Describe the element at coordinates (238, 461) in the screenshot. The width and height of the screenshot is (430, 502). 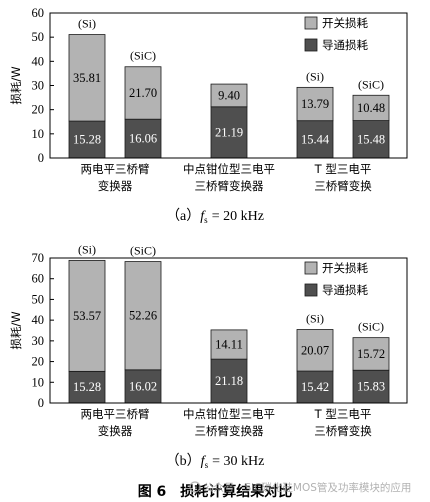
I see `caption-value: = 30 kHz` at that location.